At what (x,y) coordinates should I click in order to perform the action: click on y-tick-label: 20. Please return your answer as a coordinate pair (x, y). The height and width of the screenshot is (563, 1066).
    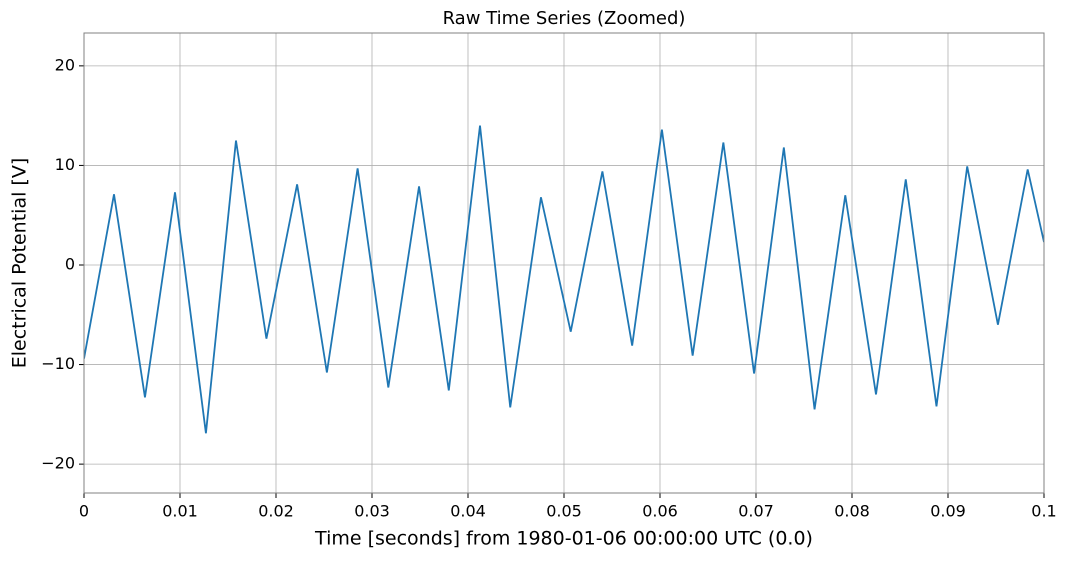
    Looking at the image, I should click on (65, 64).